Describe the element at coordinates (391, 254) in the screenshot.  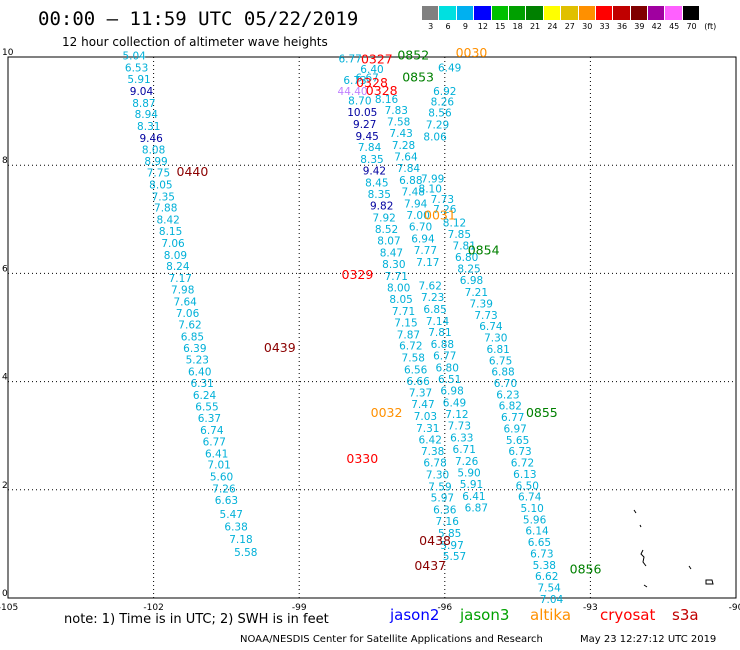
I see `swh-value: 8.47` at that location.